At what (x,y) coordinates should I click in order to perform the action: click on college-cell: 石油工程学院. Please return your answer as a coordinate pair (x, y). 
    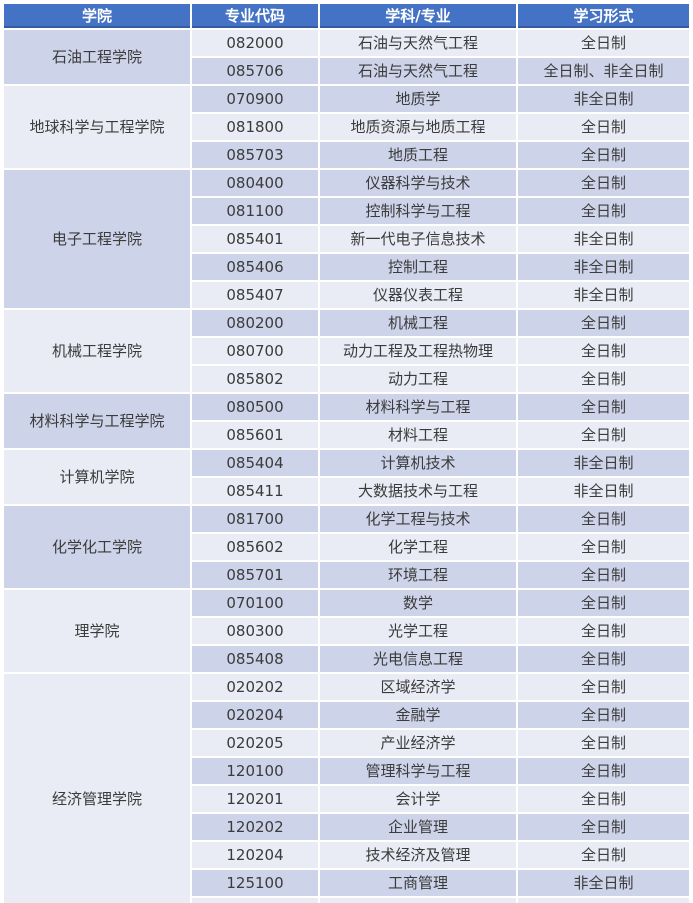
    Looking at the image, I should click on (97, 57).